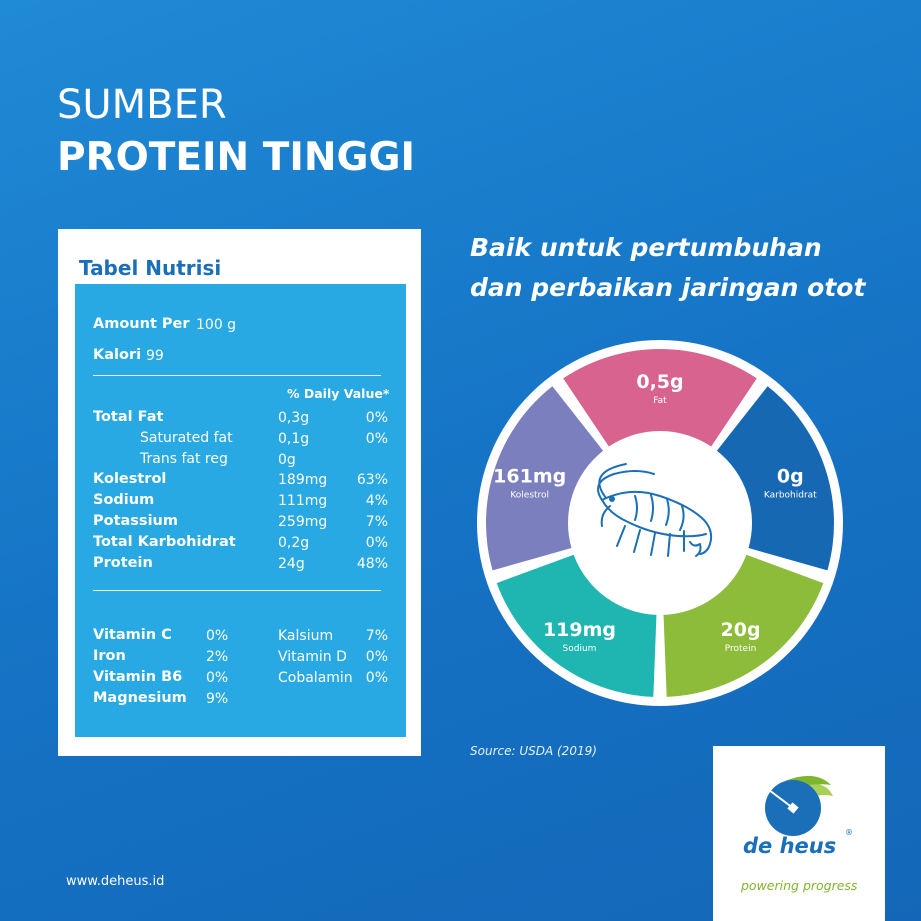 Image resolution: width=921 pixels, height=921 pixels. What do you see at coordinates (303, 522) in the screenshot?
I see `nutrient-amount: 259mg` at bounding box center [303, 522].